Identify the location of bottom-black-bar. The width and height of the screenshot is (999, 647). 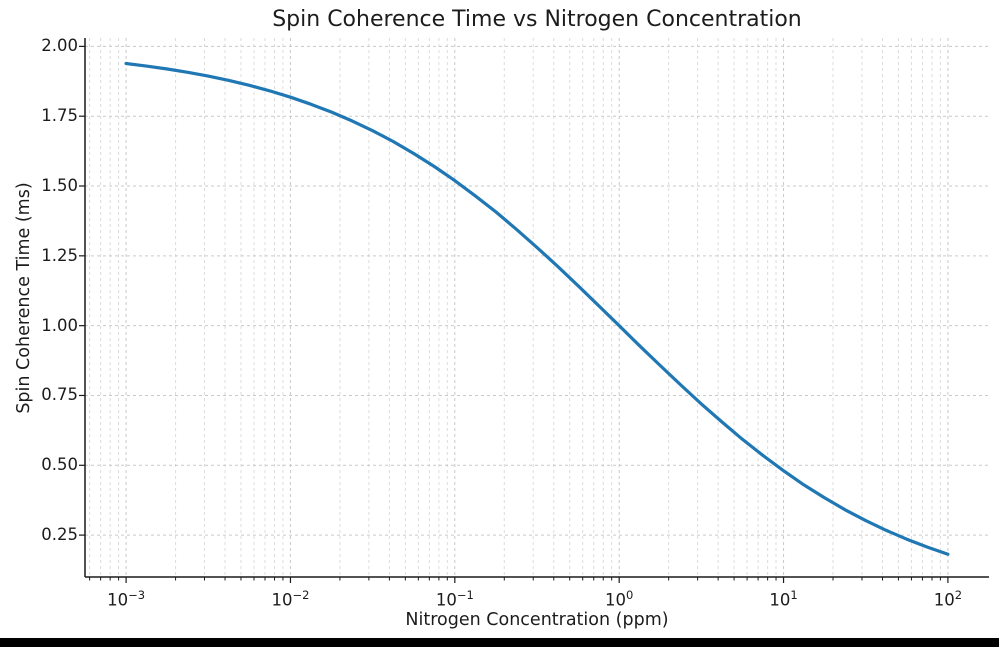
(499, 642).